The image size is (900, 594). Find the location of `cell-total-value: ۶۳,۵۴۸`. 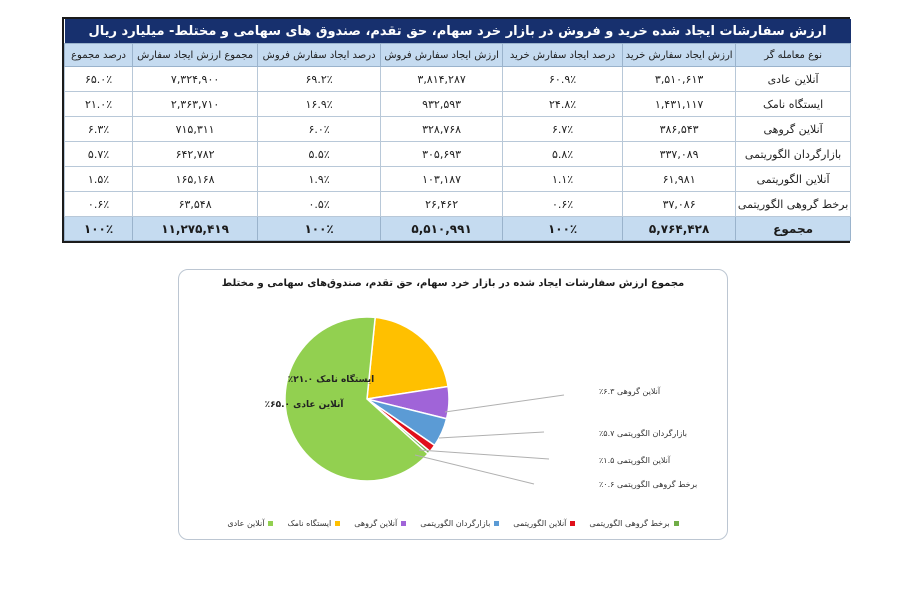

cell-total-value: ۶۳,۵۴۸ is located at coordinates (195, 204).